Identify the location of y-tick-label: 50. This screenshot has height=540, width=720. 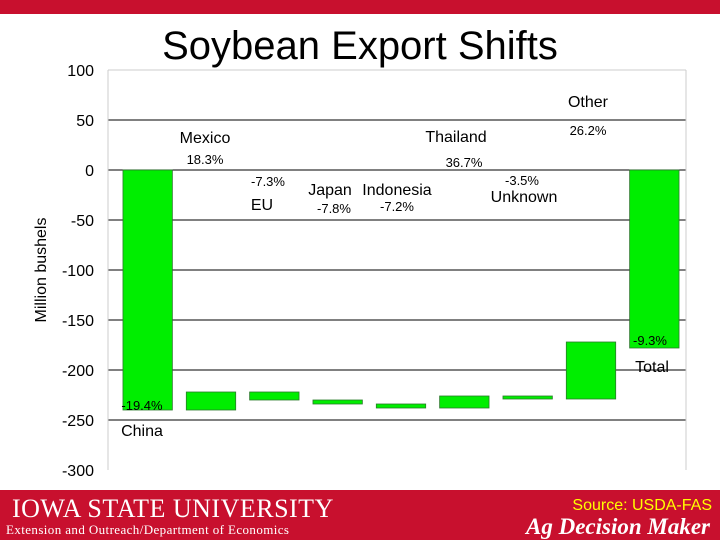
(85, 121).